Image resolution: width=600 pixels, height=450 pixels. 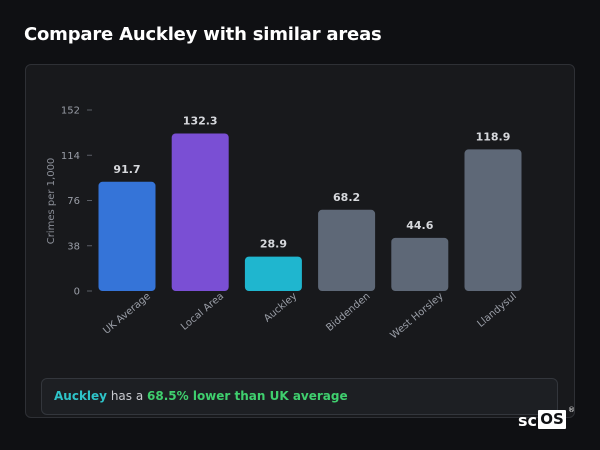 I want to click on summary-area-name: Auckley, so click(x=80, y=396).